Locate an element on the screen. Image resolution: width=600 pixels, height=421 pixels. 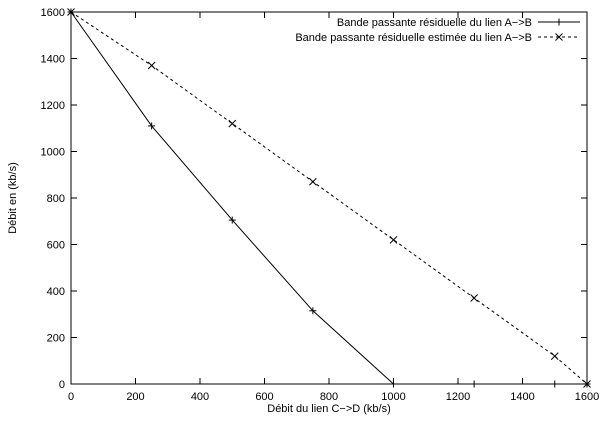
legend-marker-d2 is located at coordinates (559, 37).